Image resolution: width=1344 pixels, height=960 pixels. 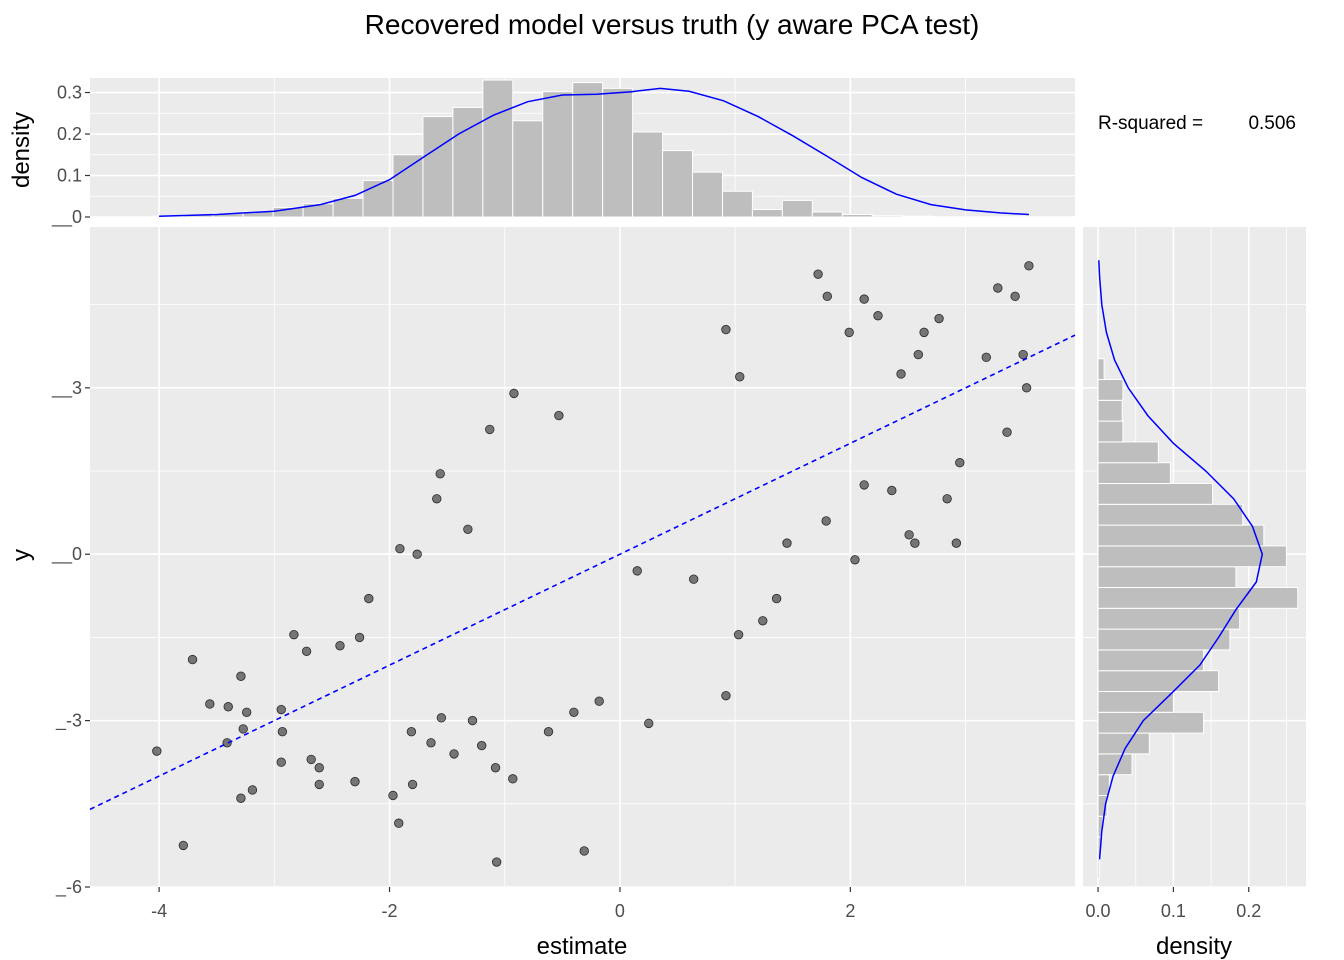 I want to click on top-density-curve-group, so click(x=594, y=152).